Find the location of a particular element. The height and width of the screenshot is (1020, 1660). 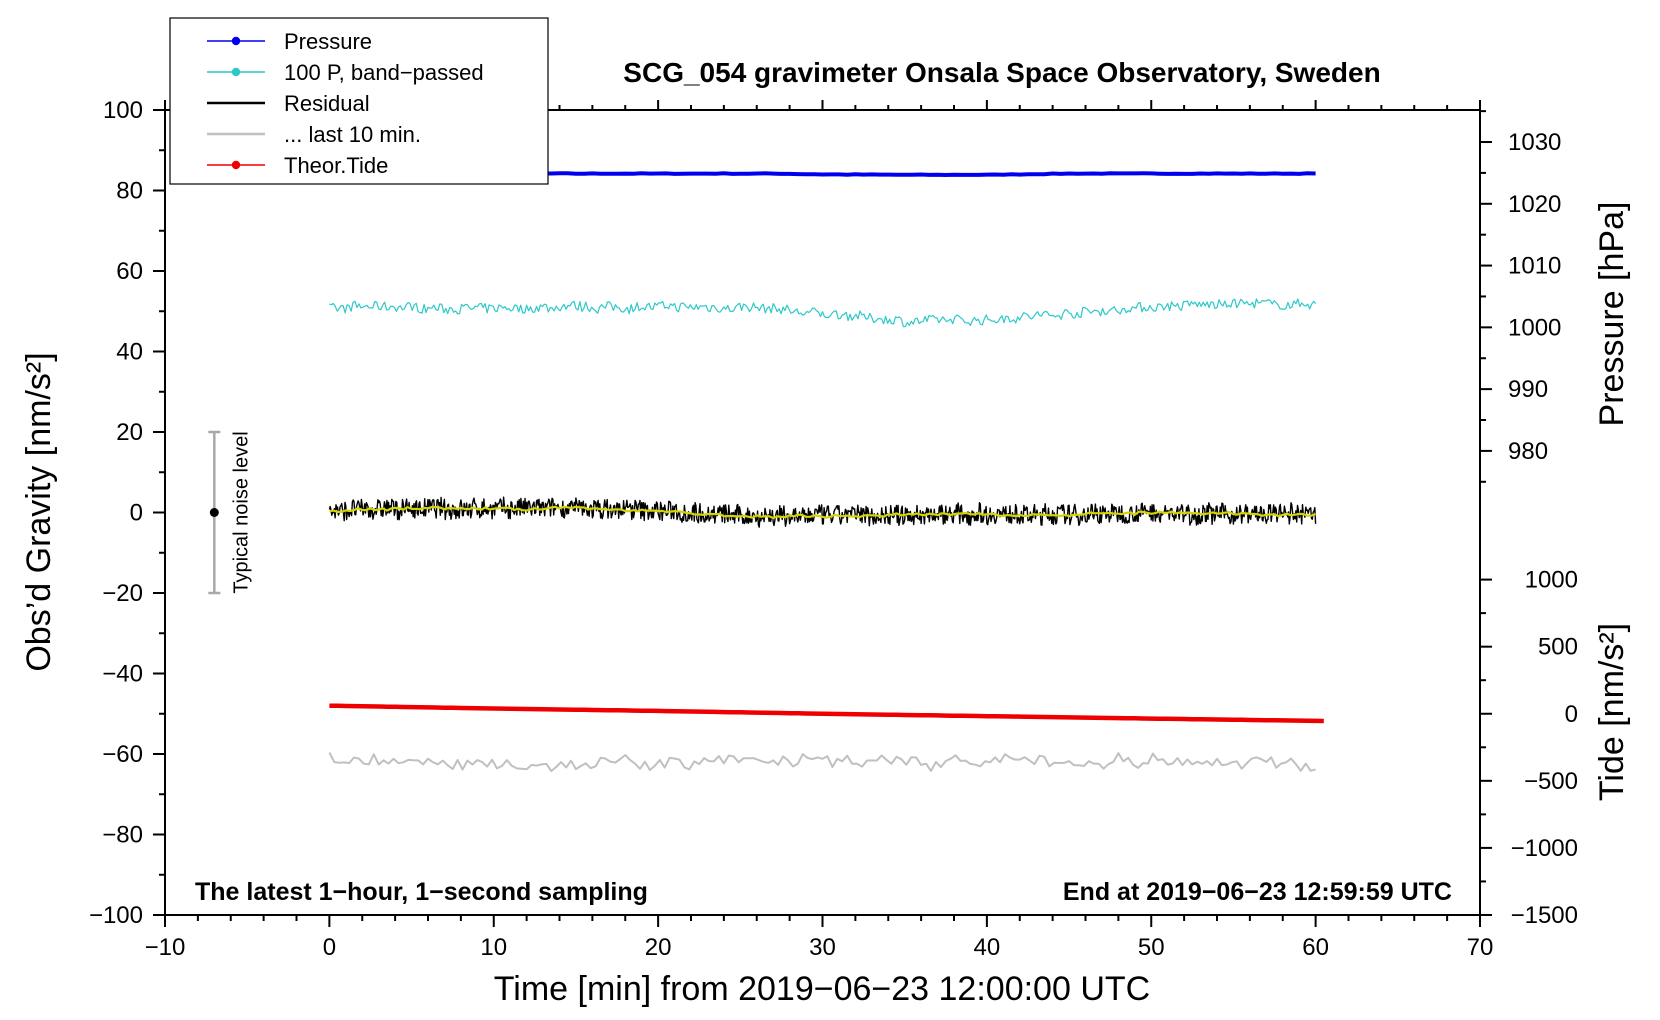

legend-box is located at coordinates (359, 101).